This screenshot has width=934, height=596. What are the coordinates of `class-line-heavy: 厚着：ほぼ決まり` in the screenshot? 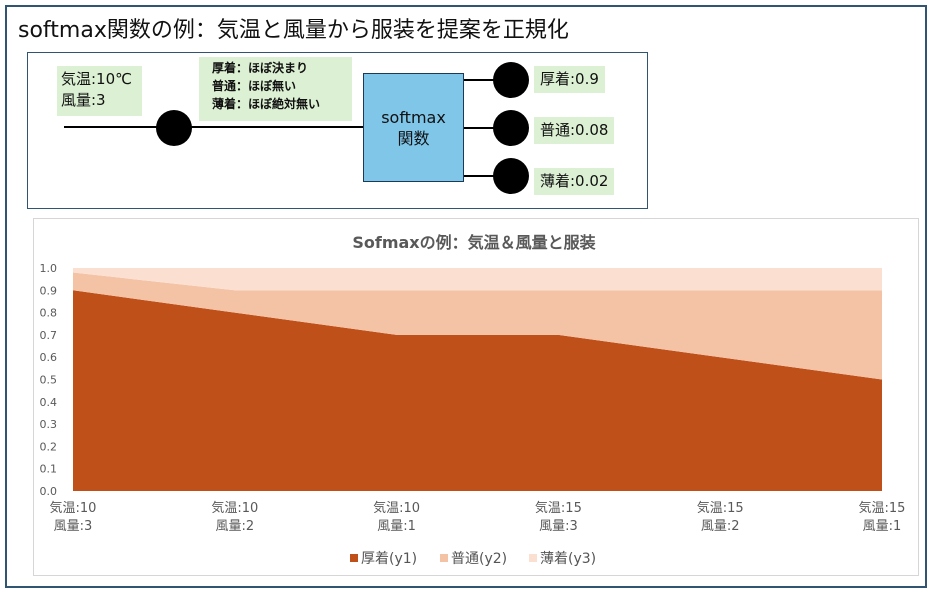 It's located at (260, 68).